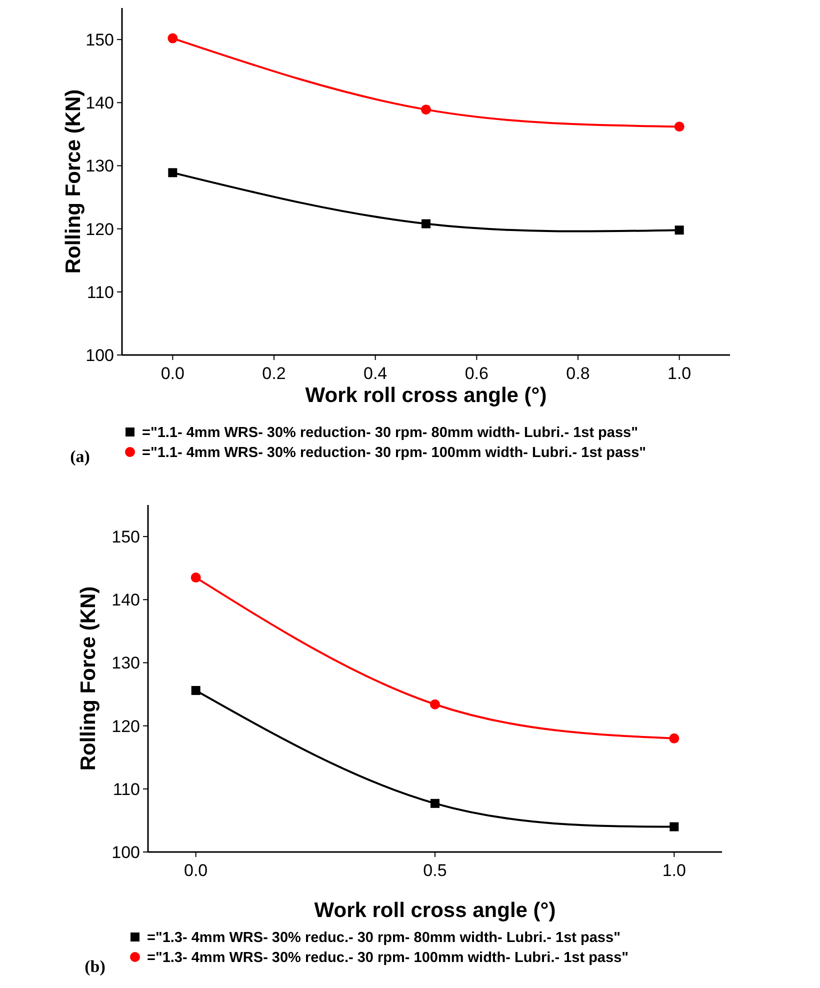 The width and height of the screenshot is (820, 988). I want to click on text: (b), so click(95, 966).